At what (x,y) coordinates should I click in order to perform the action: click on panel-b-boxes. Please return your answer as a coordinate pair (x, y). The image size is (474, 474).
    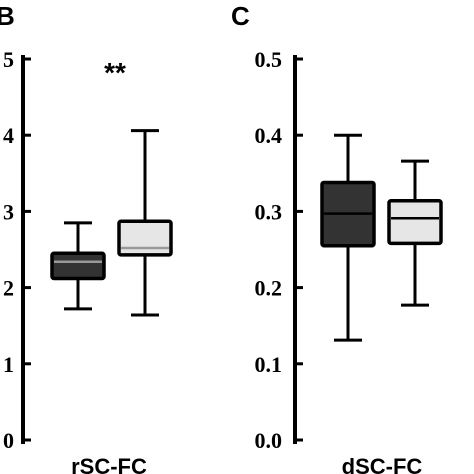
    Looking at the image, I should click on (111, 223).